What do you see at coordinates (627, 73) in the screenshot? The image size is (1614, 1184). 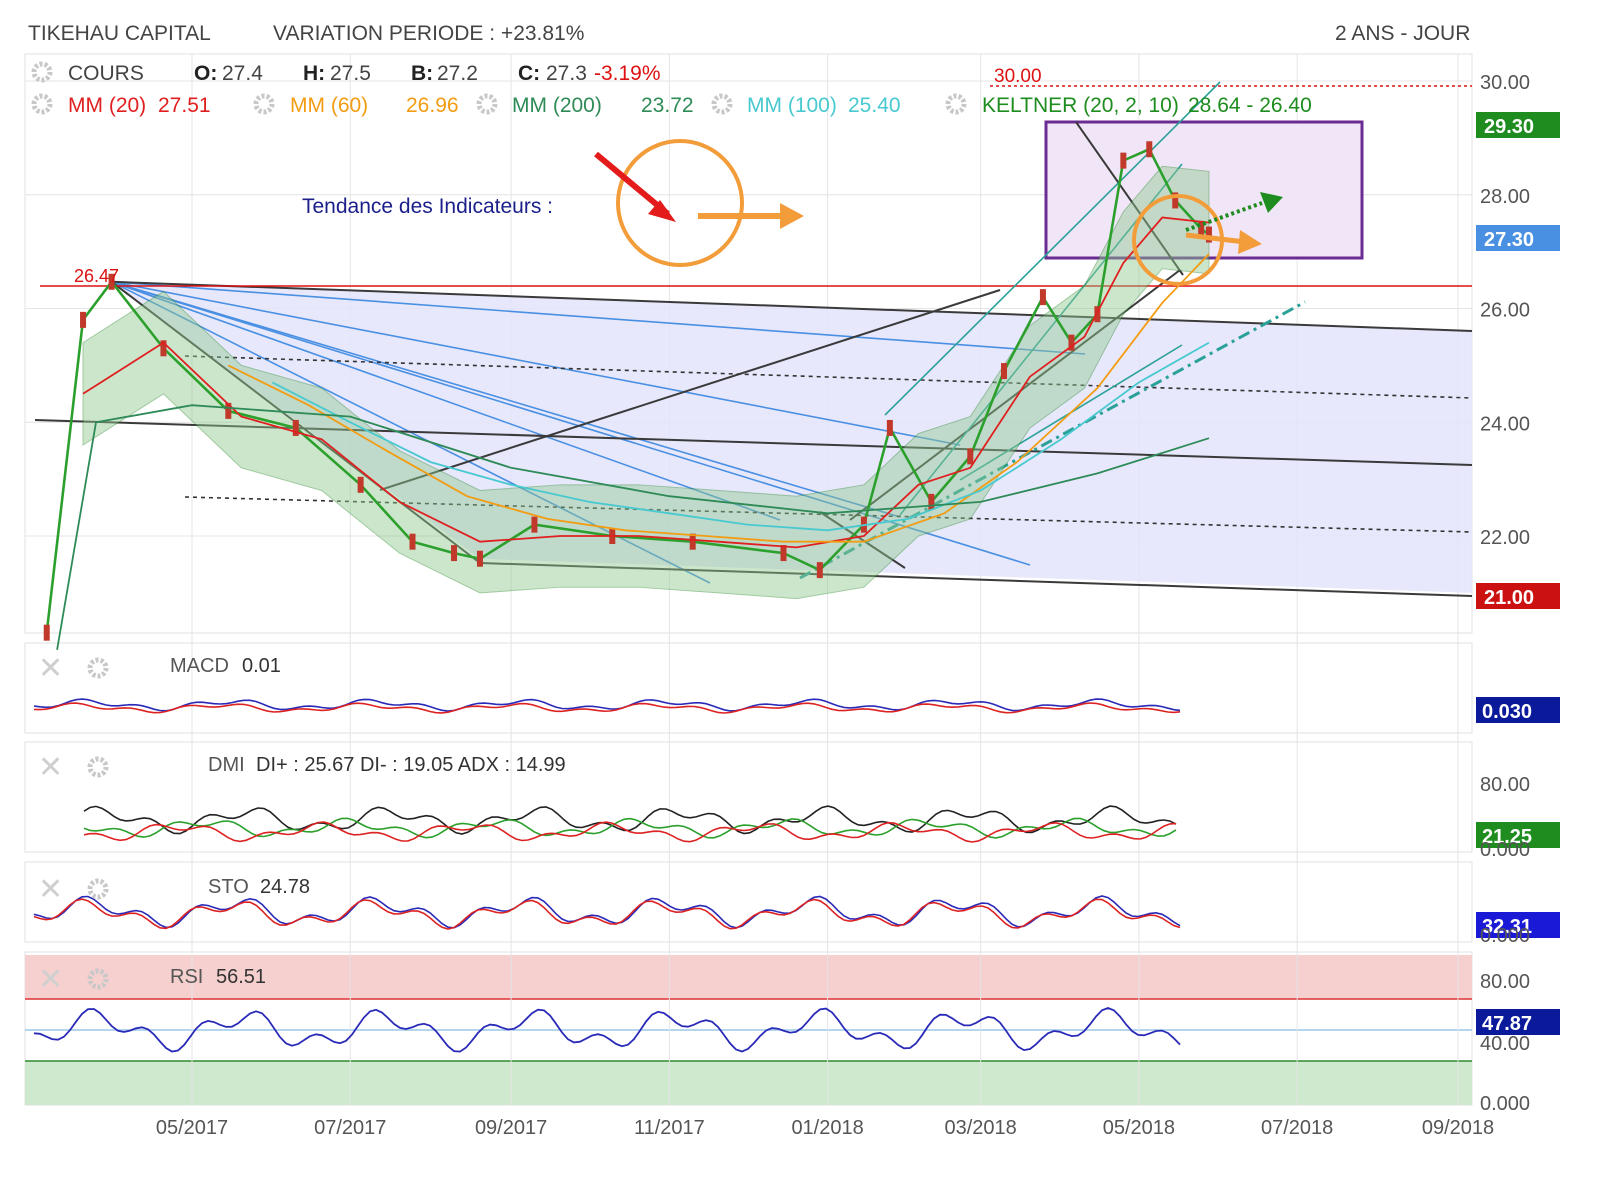 I see `change-value: -3.19%` at bounding box center [627, 73].